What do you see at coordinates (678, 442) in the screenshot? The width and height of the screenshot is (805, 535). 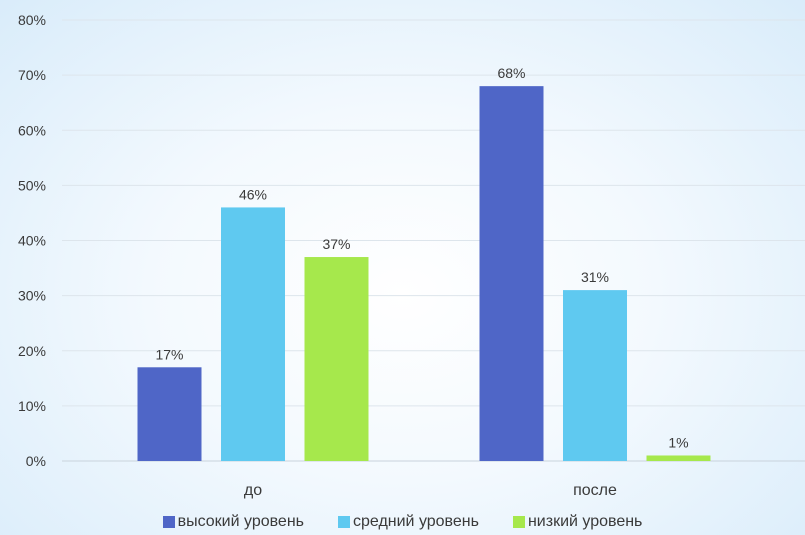 I see `data-label: 1%` at bounding box center [678, 442].